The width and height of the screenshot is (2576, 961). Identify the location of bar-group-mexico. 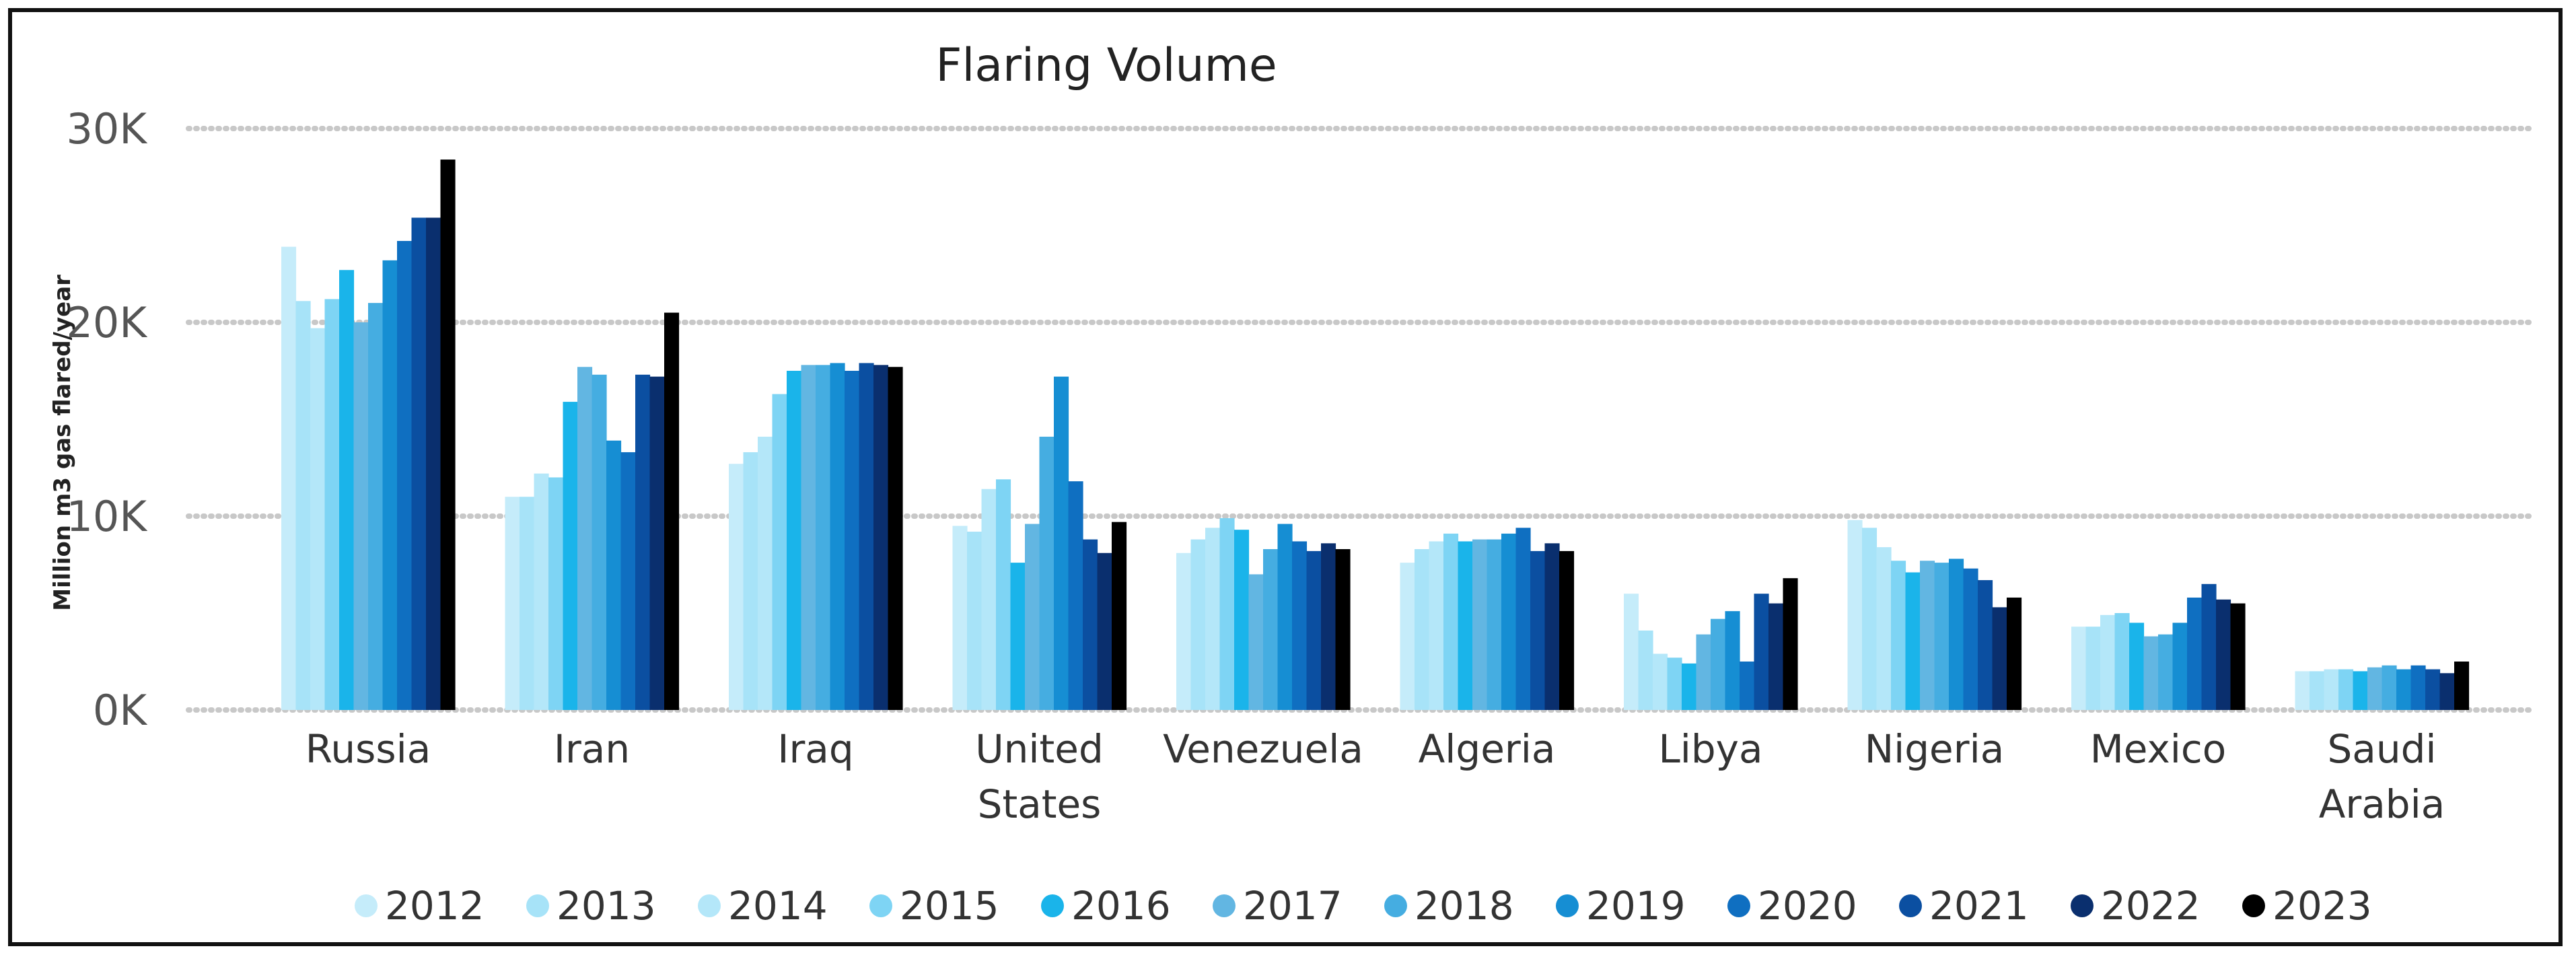
(2158, 647).